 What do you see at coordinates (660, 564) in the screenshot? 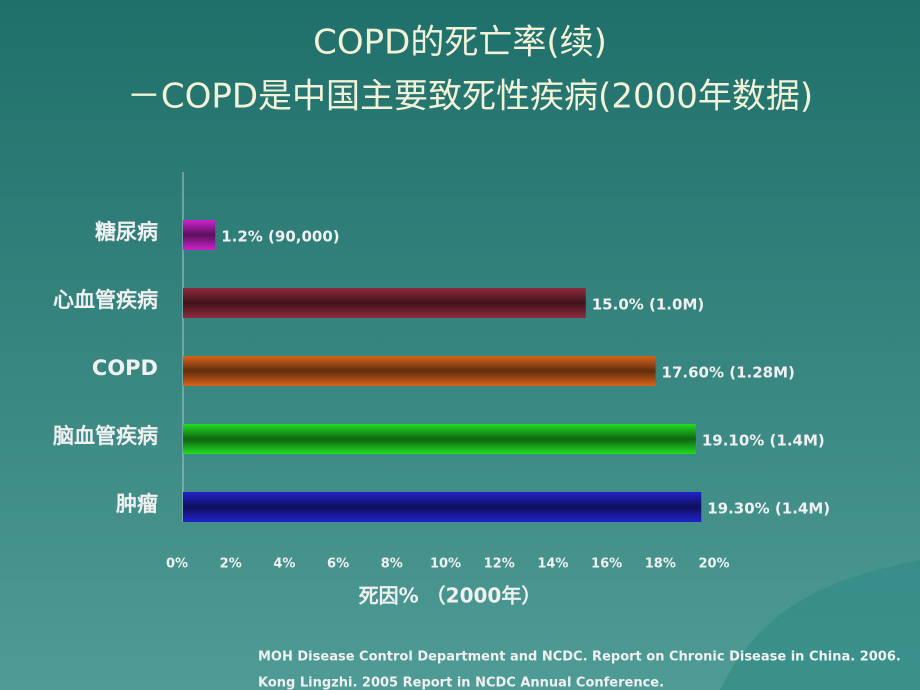
I see `x-tick-label: 18%` at bounding box center [660, 564].